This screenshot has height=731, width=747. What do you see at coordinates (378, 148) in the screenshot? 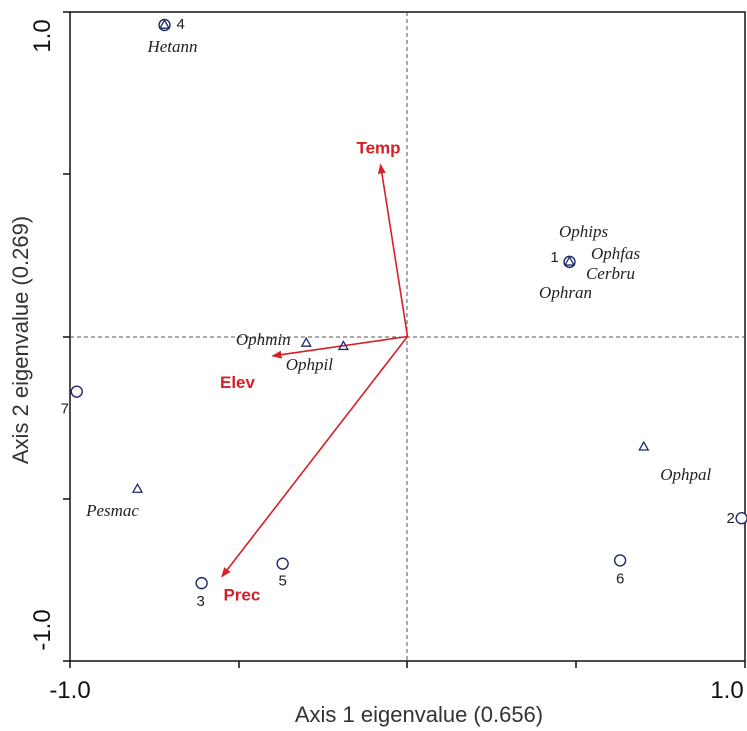
I see `vector-label-temp: Temp` at bounding box center [378, 148].